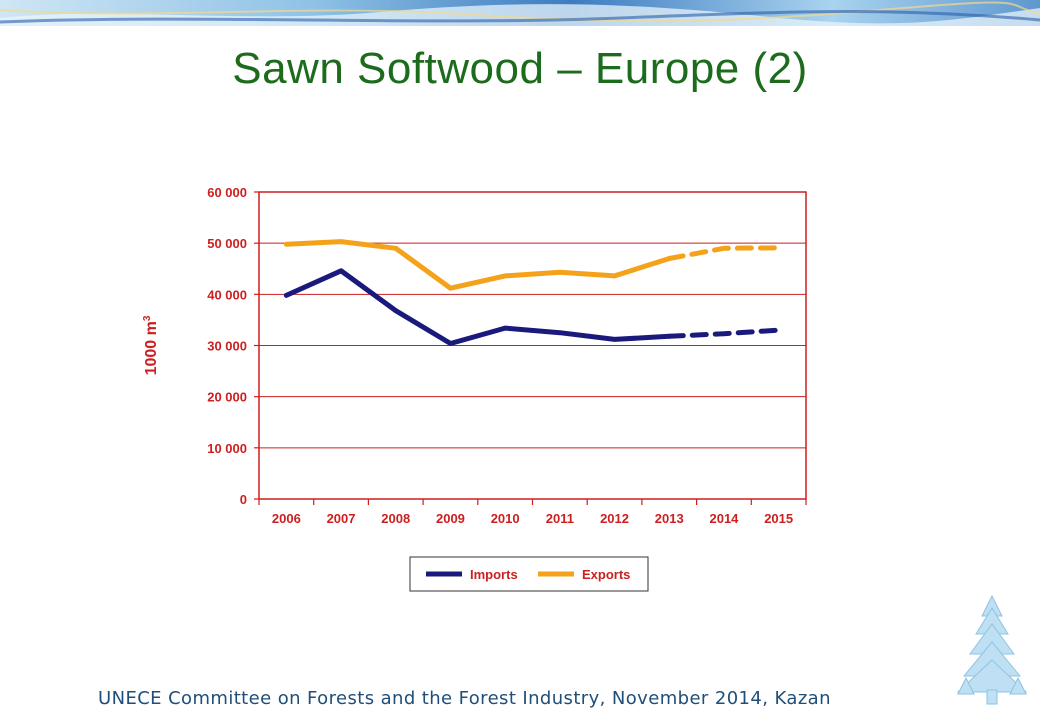 This screenshot has width=1040, height=720. Describe the element at coordinates (477, 265) in the screenshot. I see `series-line-exports` at that location.